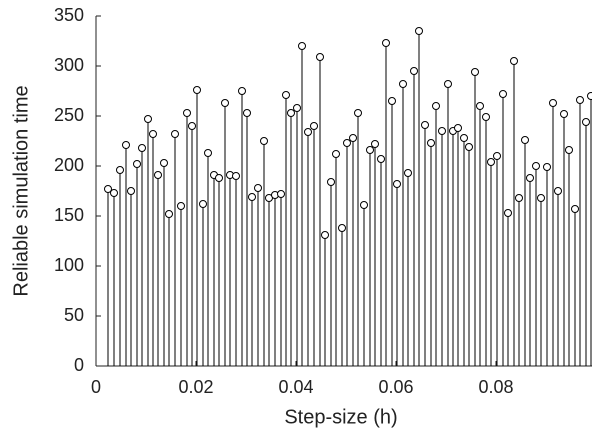 This screenshot has height=434, width=592. Describe the element at coordinates (74, 315) in the screenshot. I see `y-tick-label: 50` at that location.